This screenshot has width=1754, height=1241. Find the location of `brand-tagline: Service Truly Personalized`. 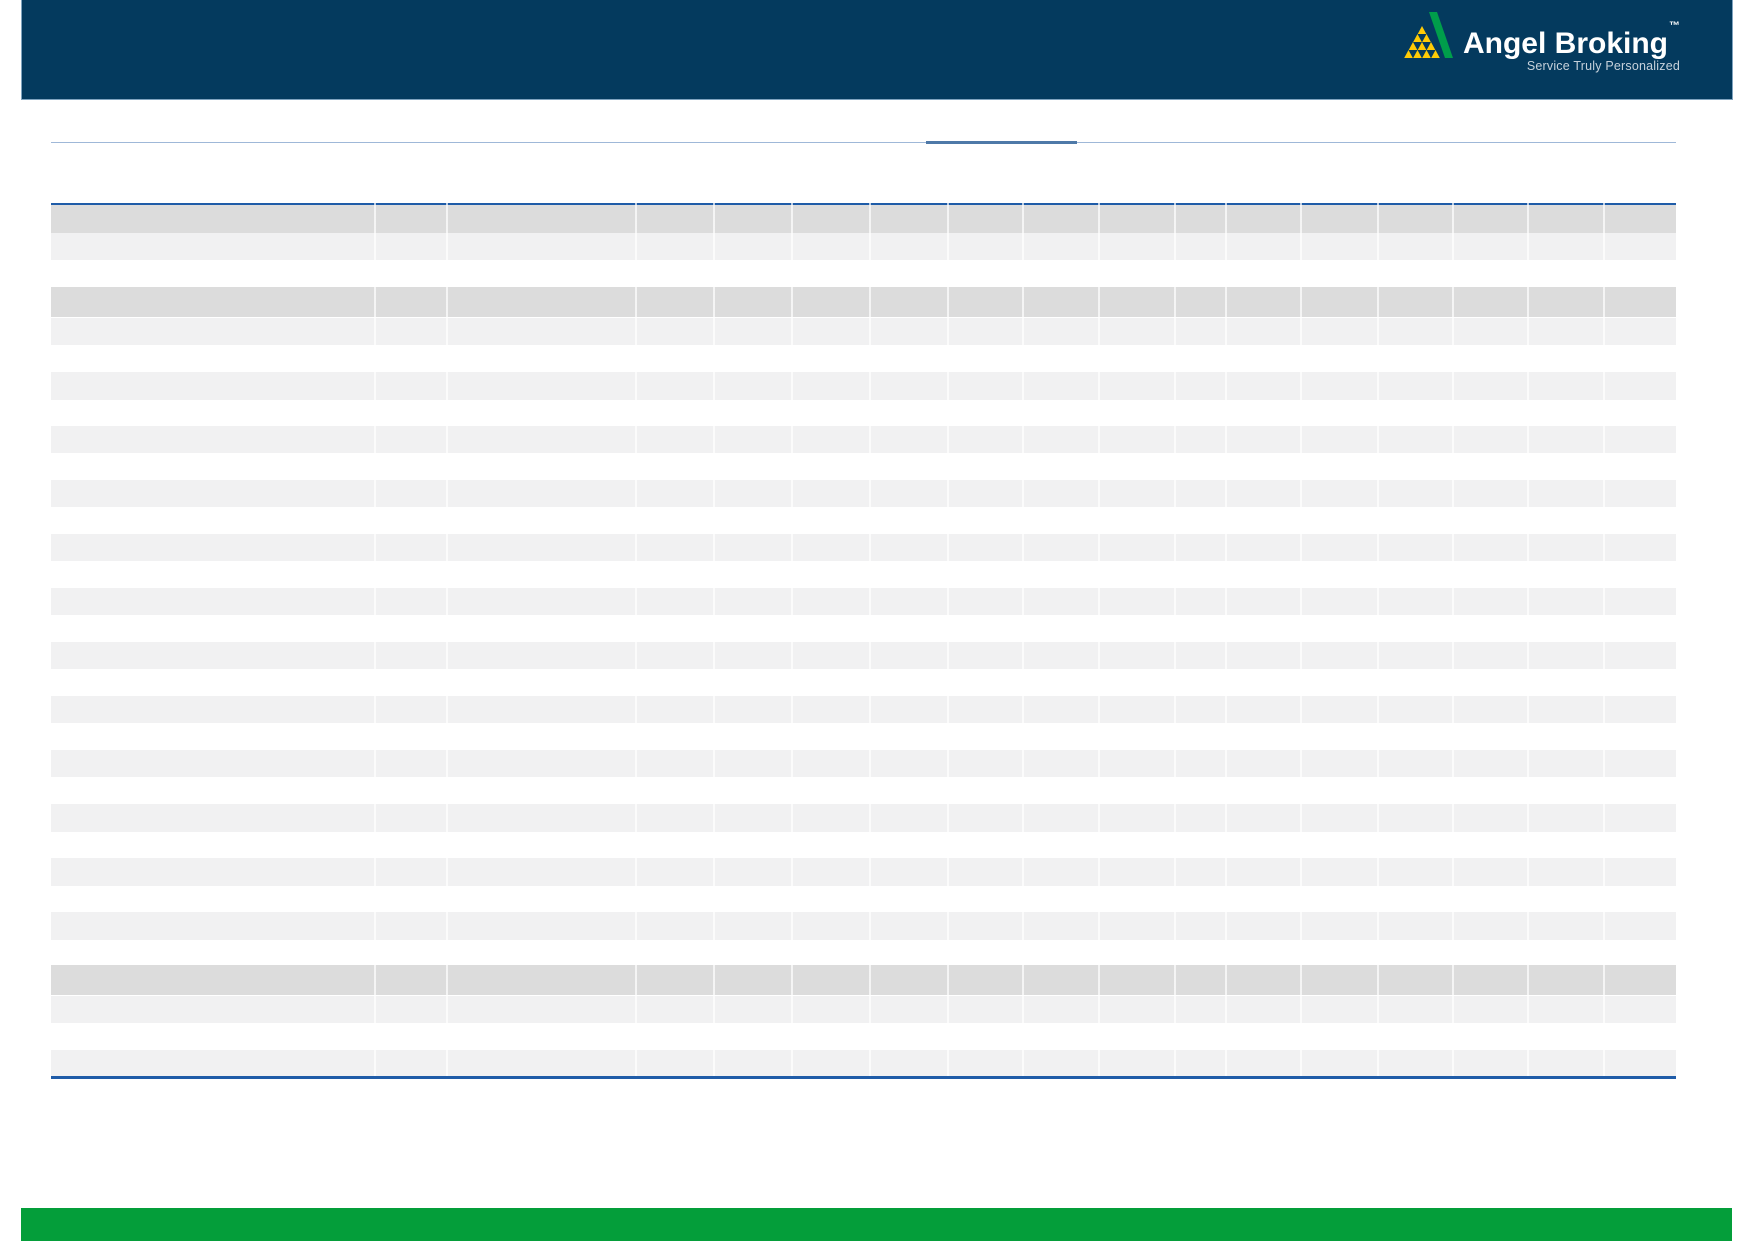

brand-tagline: Service Truly Personalized is located at coordinates (1603, 66).